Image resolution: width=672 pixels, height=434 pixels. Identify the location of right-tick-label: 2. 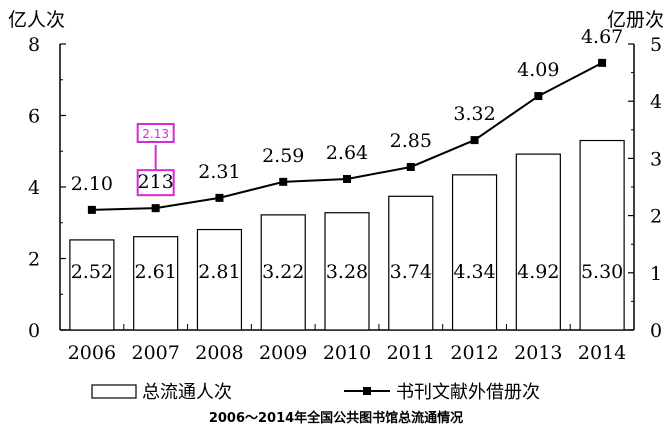
(656, 217).